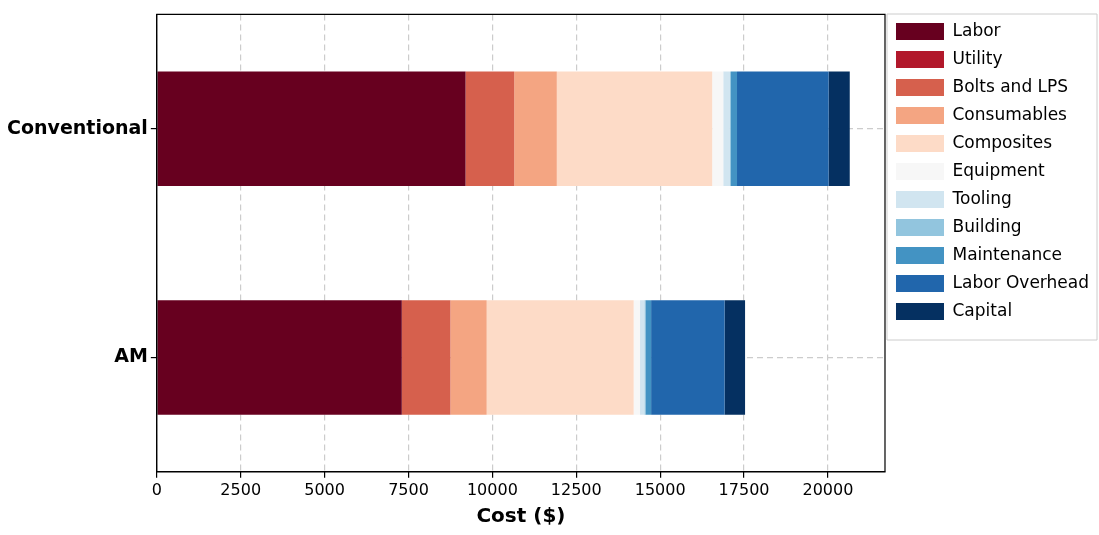 This screenshot has width=1099, height=535. What do you see at coordinates (976, 29) in the screenshot?
I see `legend-label: Labor` at bounding box center [976, 29].